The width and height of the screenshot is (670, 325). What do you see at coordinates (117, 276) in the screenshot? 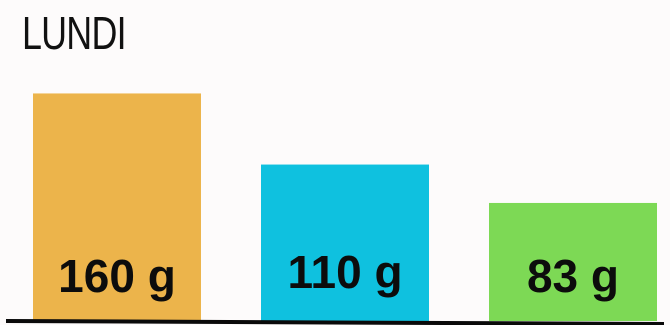
I see `bar-value-label-1: 160 g` at bounding box center [117, 276].